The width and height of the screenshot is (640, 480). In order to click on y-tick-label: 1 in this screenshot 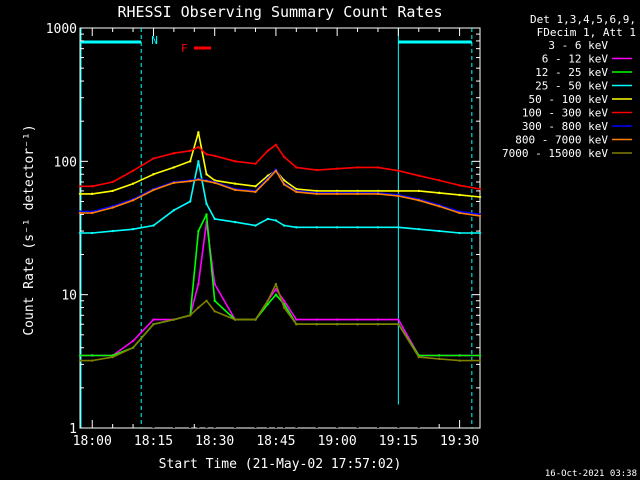, I will do `click(73, 429)`.